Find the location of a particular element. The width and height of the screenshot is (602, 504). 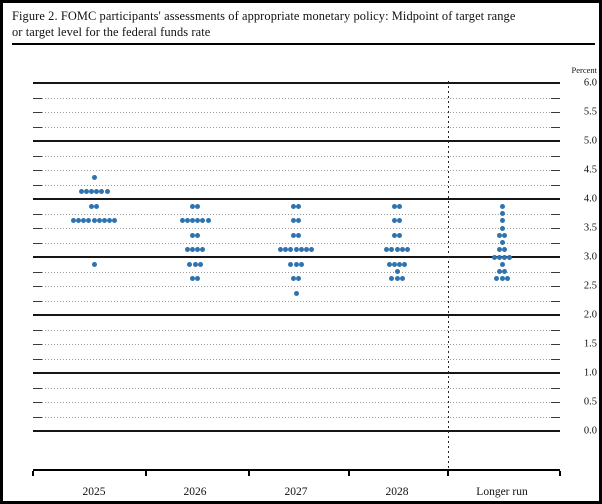

x-axis-category-label: 2027 is located at coordinates (296, 492).